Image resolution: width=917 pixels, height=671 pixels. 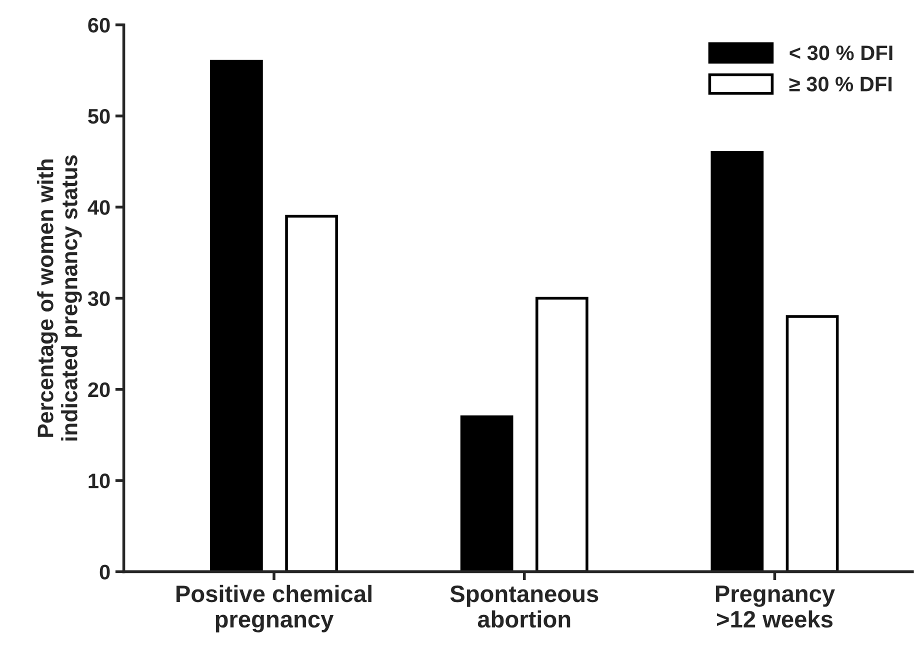 I want to click on x-tick-label: Spontaneous abortion, so click(x=524, y=607).